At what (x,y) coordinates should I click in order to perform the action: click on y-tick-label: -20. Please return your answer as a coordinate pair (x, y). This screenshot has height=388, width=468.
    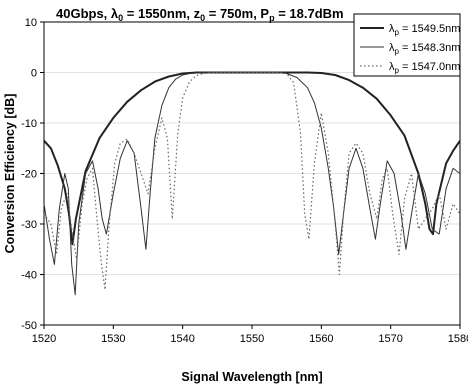
    Looking at the image, I should click on (29, 175).